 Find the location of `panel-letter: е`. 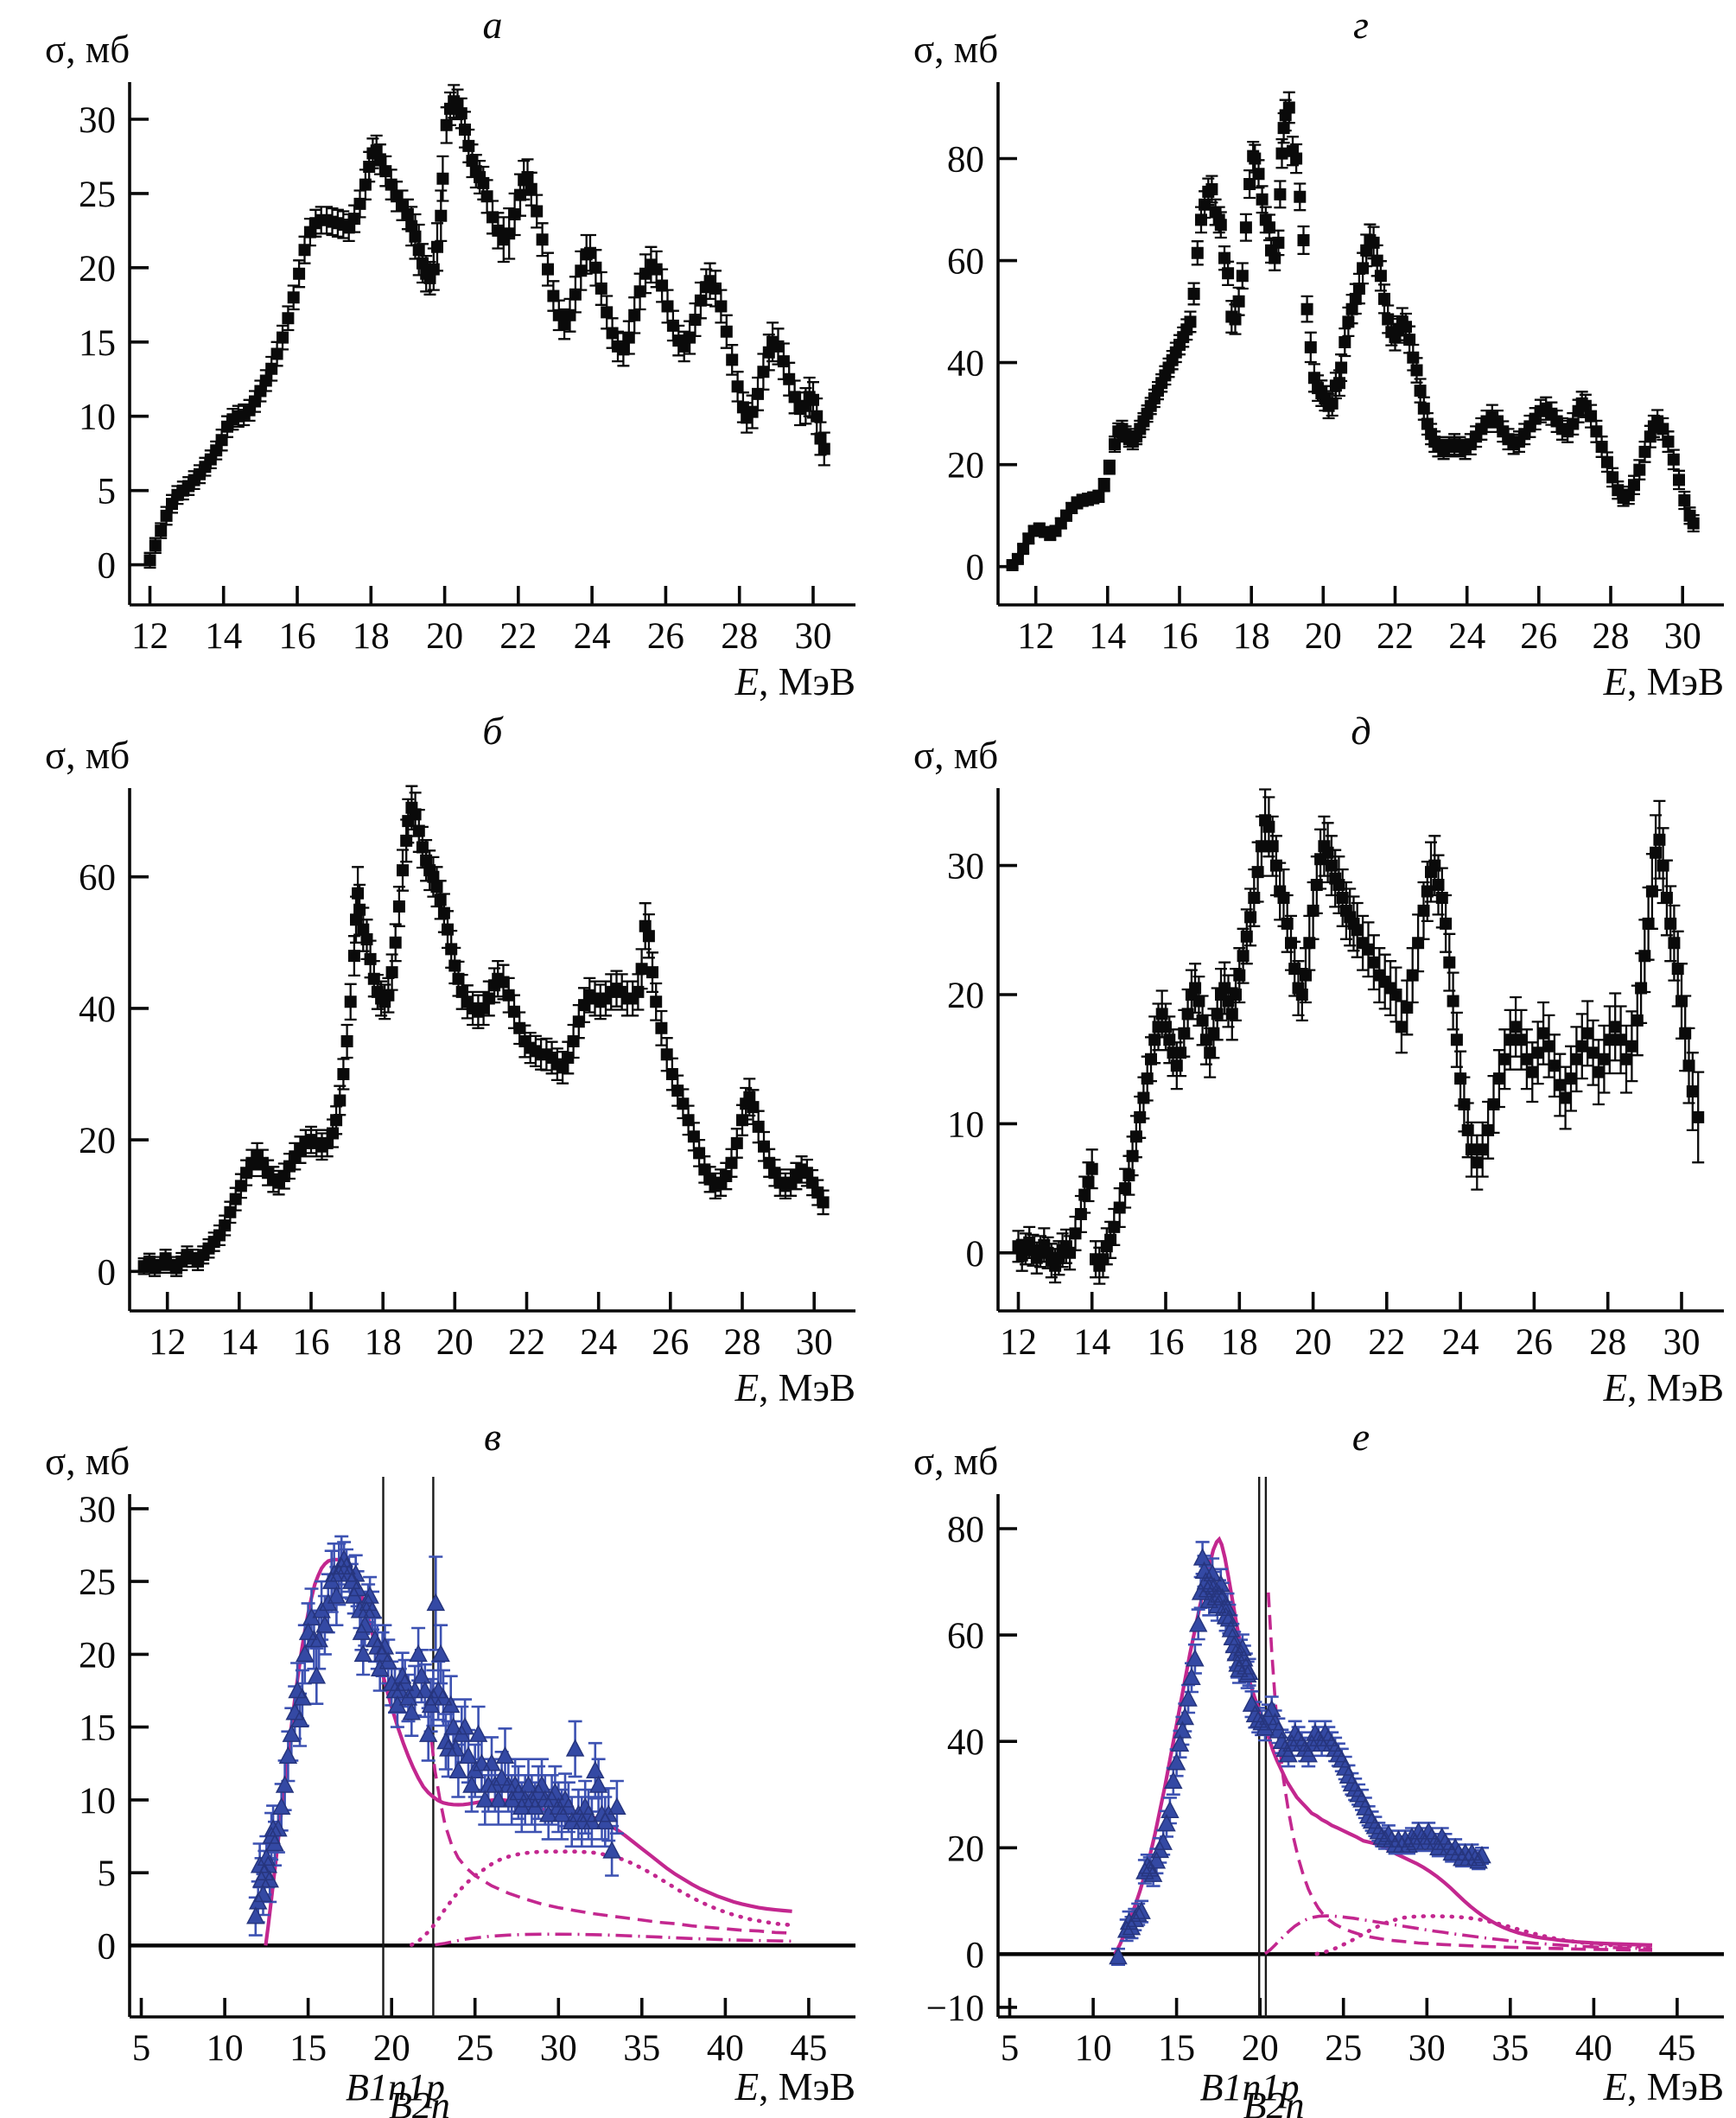

panel-letter: е is located at coordinates (1361, 1437).